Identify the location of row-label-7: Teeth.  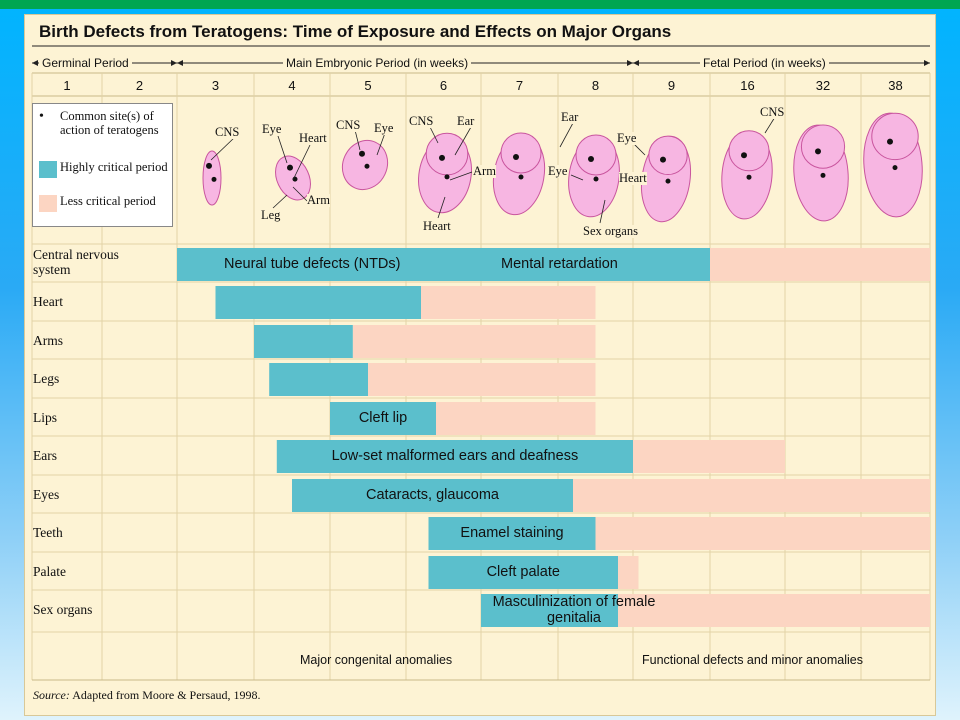
(48, 532).